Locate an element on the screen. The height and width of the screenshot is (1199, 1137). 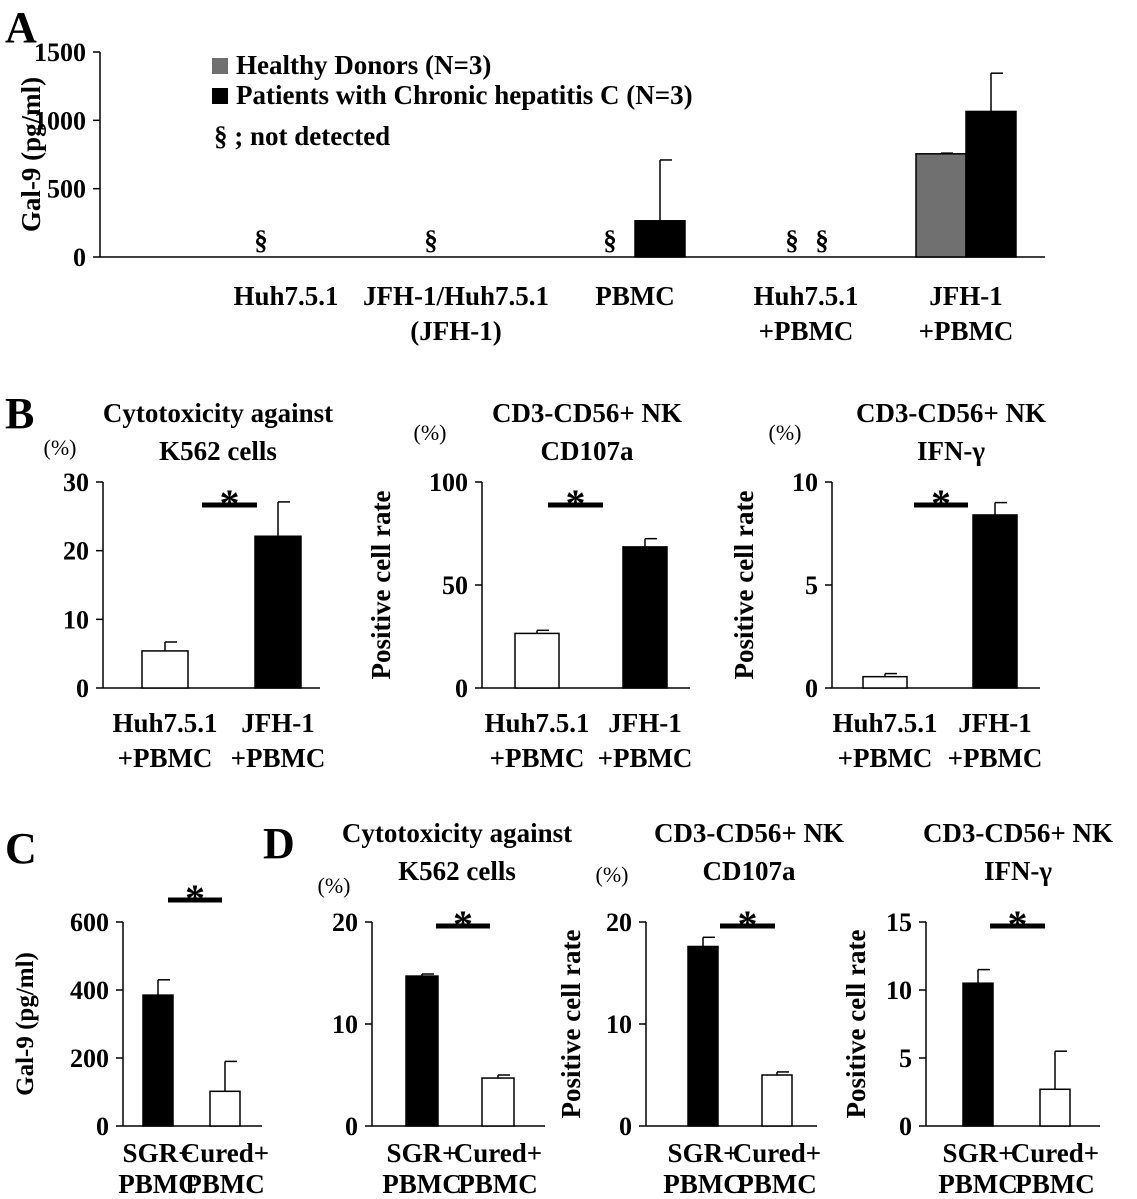
category-label: JFH-1/Huh7.5.1 is located at coordinates (456, 296).